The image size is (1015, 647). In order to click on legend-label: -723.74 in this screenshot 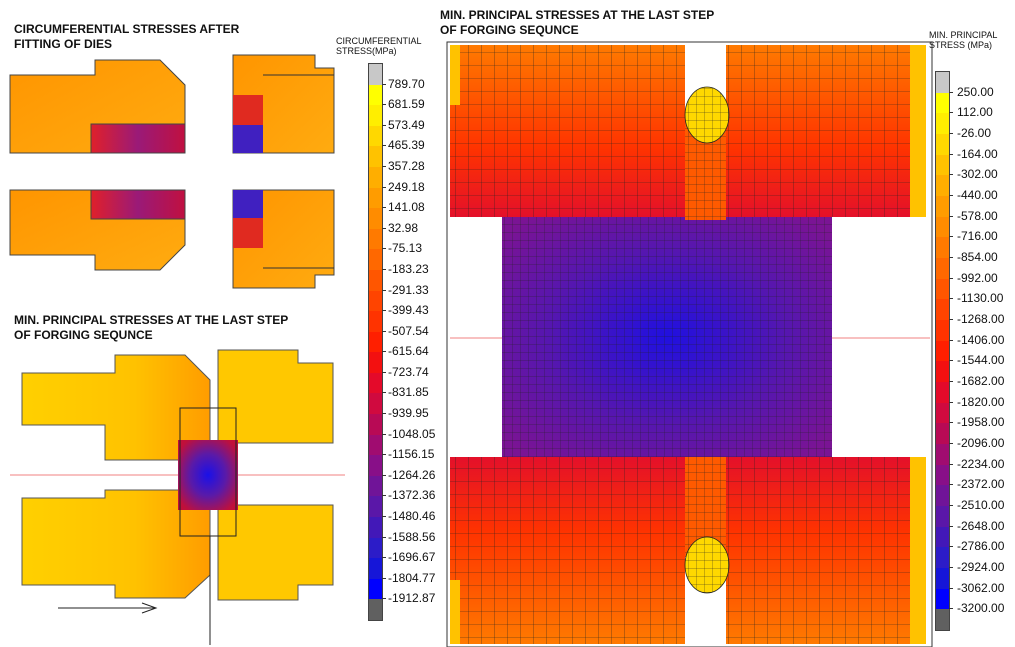, I will do `click(408, 371)`.